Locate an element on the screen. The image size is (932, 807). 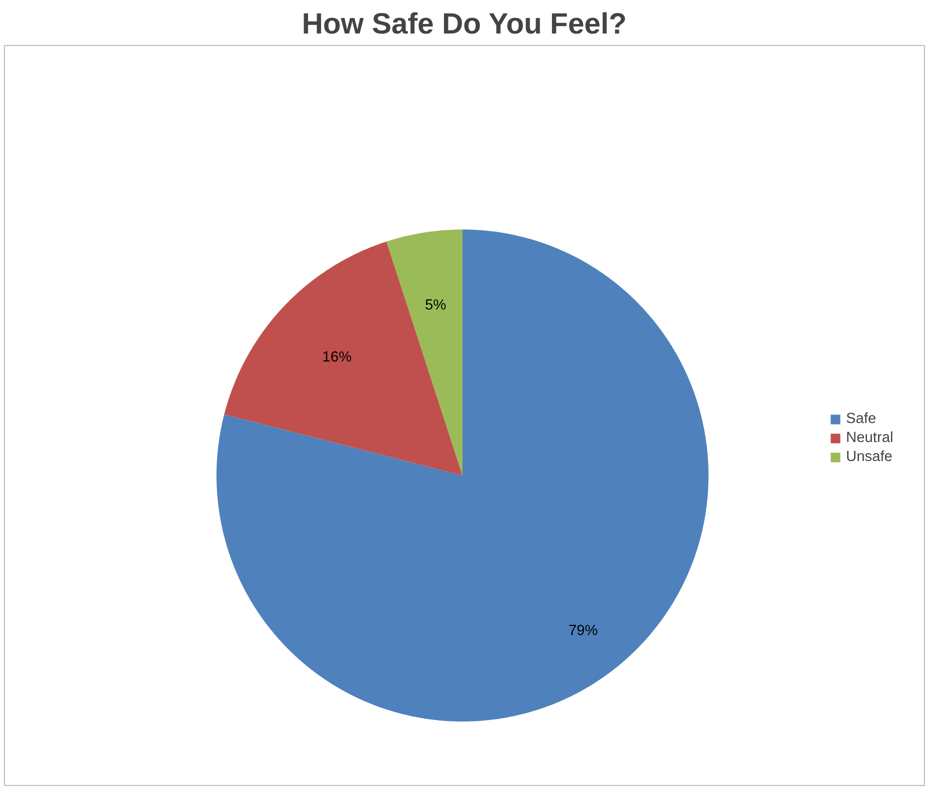
legend-label: Neutral is located at coordinates (870, 438).